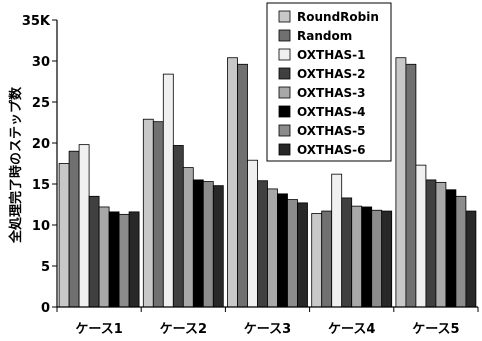  I want to click on legend-label: RoundRobin, so click(338, 17).